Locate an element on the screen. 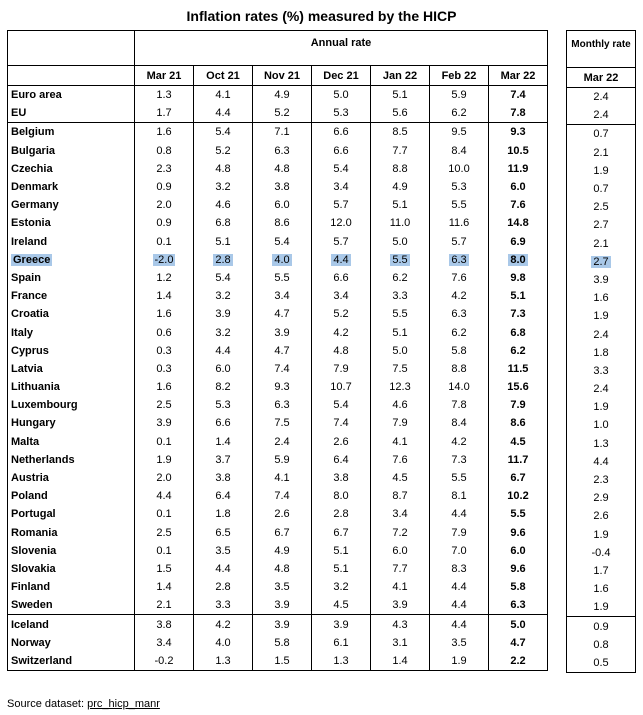  table-row: 2.5 is located at coordinates (601, 207).